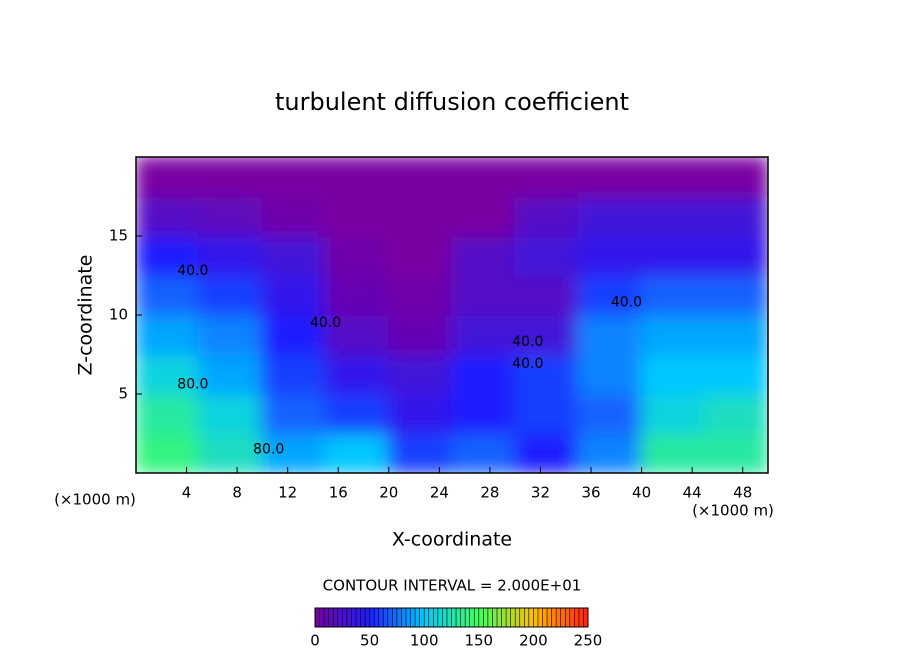  I want to click on x-tick-label: 28, so click(489, 493).